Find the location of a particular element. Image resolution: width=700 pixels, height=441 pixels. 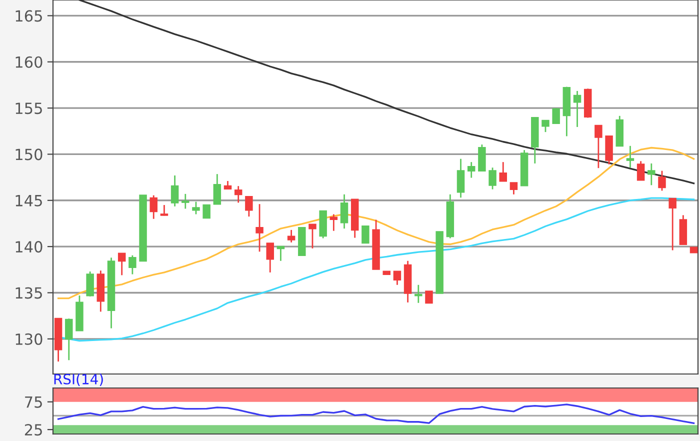

y-tick-label: 140 is located at coordinates (29, 247).